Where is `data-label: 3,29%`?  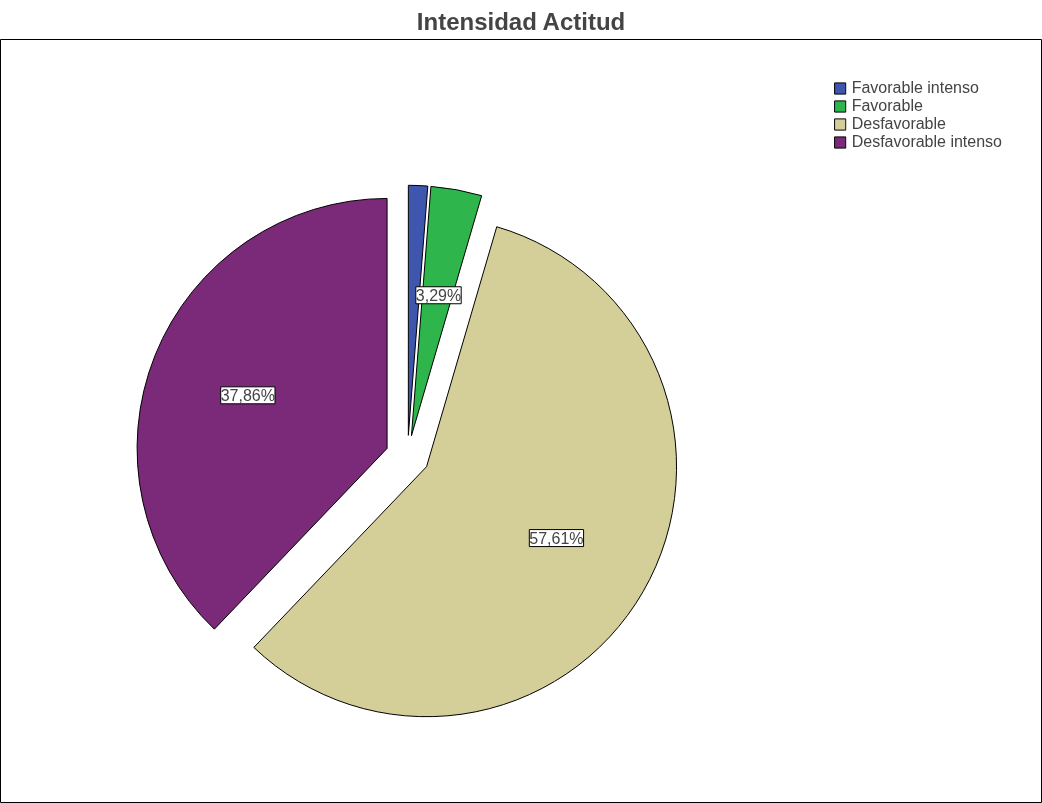
data-label: 3,29% is located at coordinates (438, 295).